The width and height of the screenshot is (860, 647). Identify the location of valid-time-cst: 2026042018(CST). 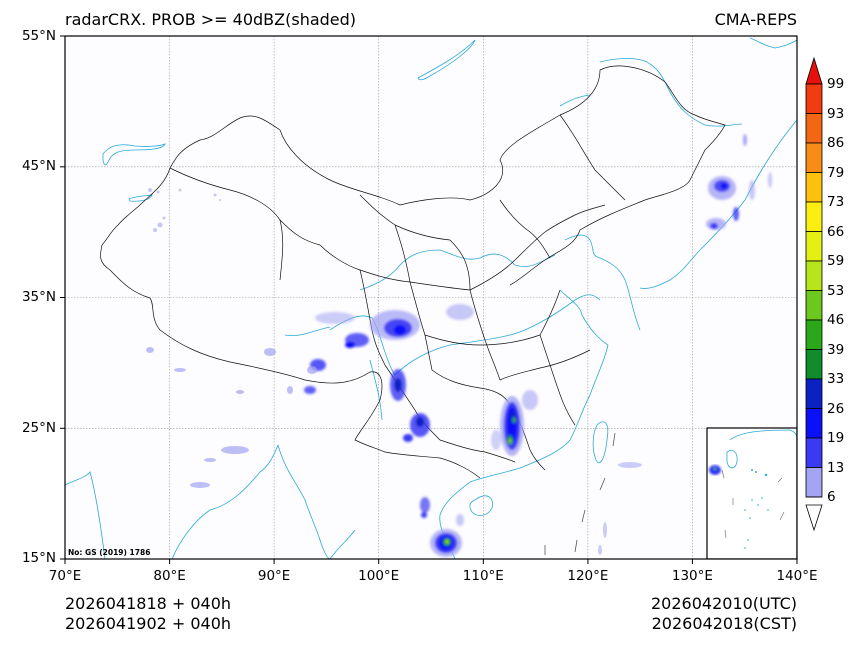
(724, 623).